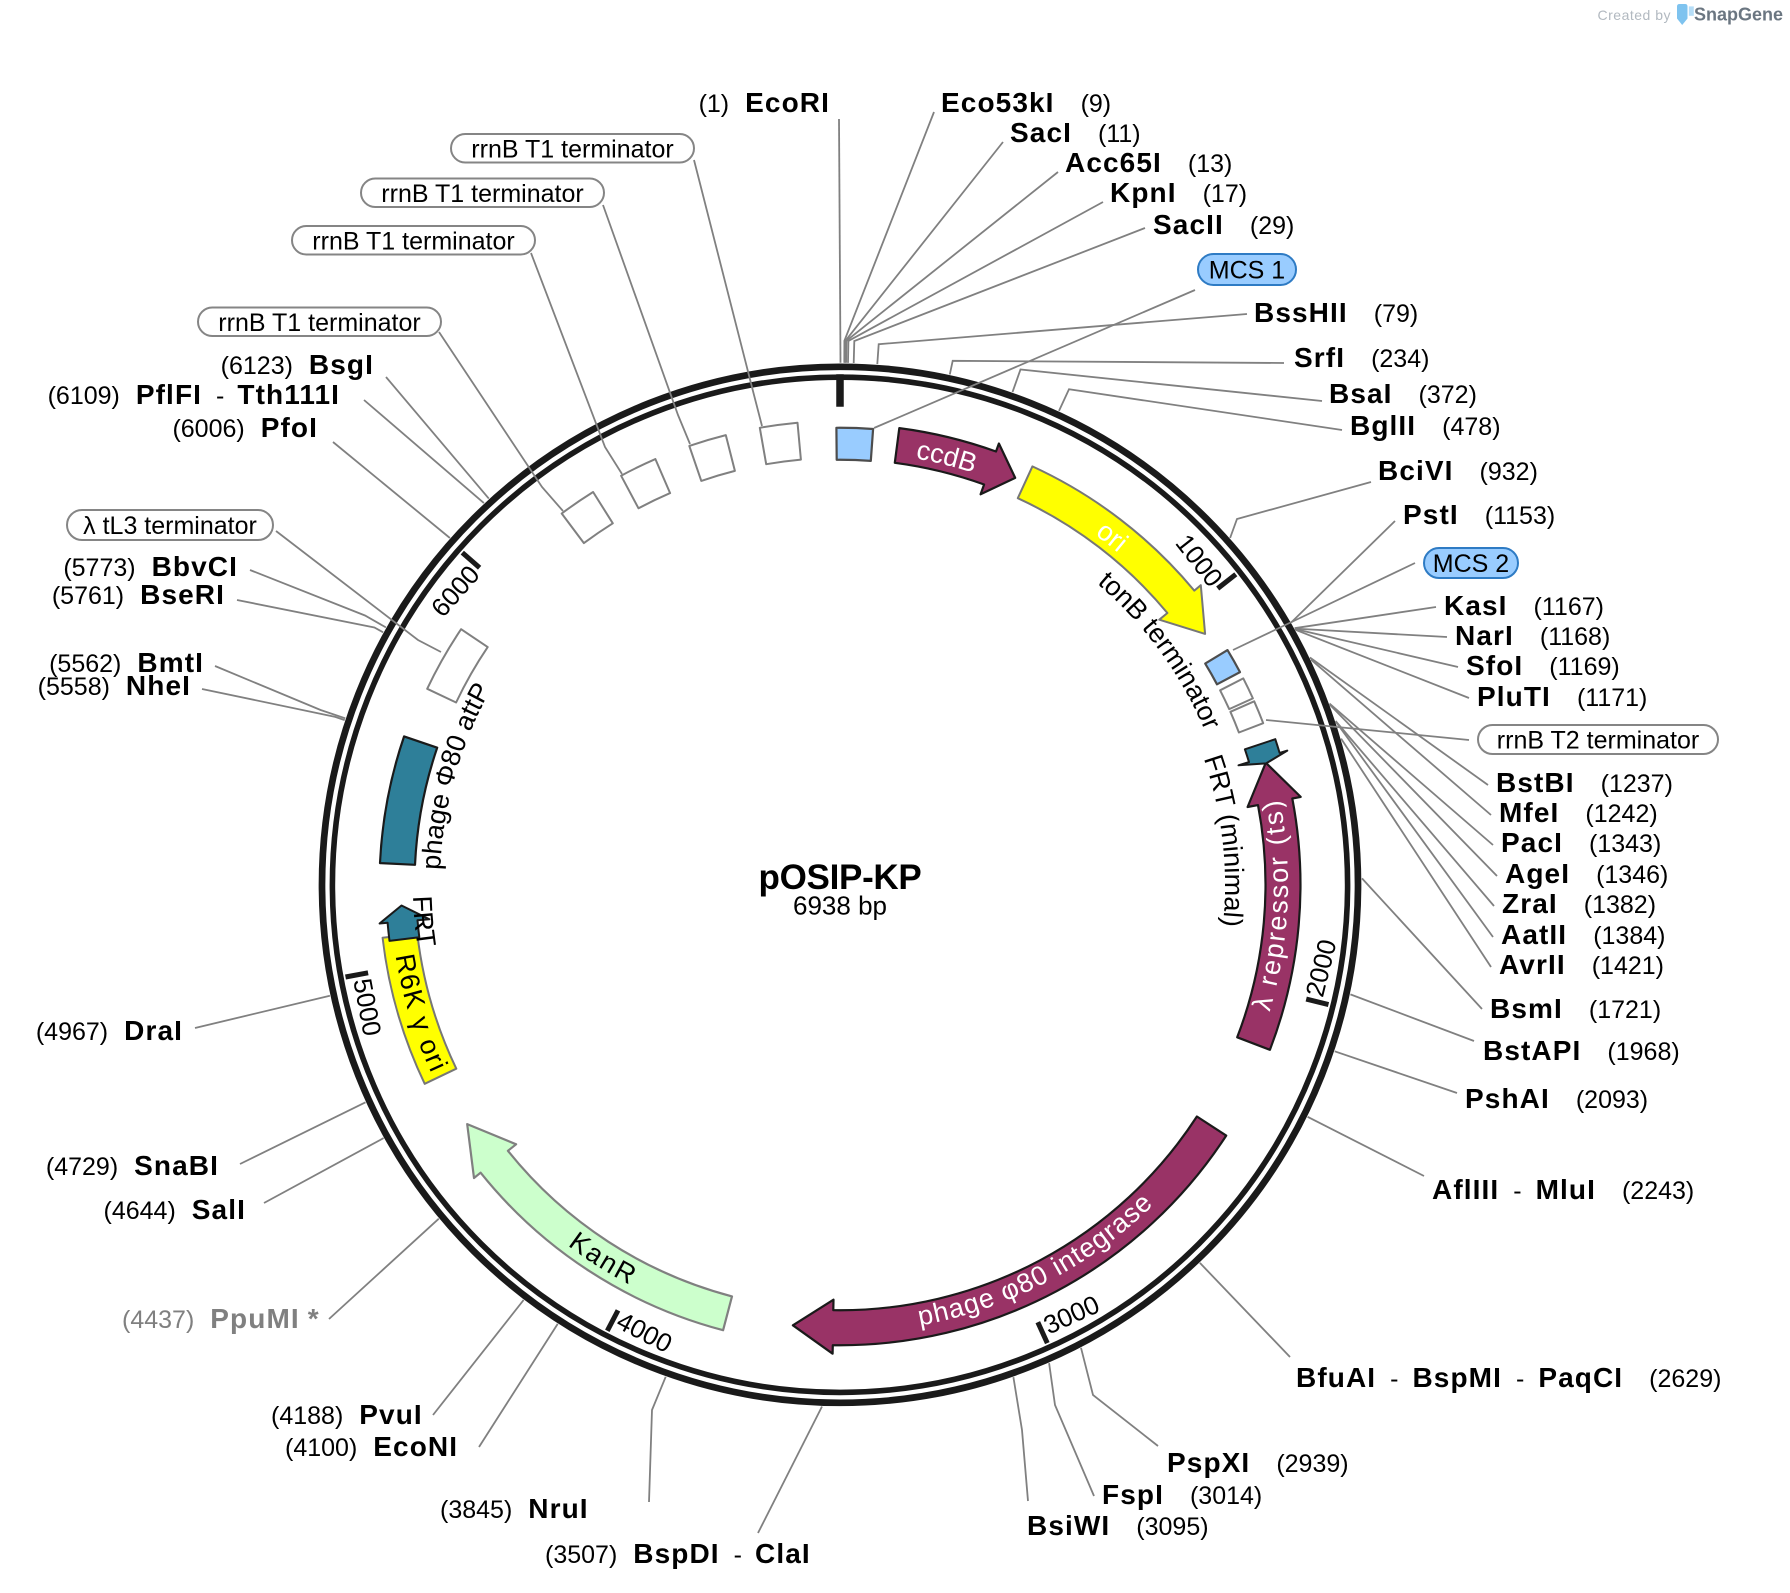 This screenshot has width=1790, height=1593. I want to click on svg-text:BstAPI(1968): BstAPI (1968), so click(1581, 1050).